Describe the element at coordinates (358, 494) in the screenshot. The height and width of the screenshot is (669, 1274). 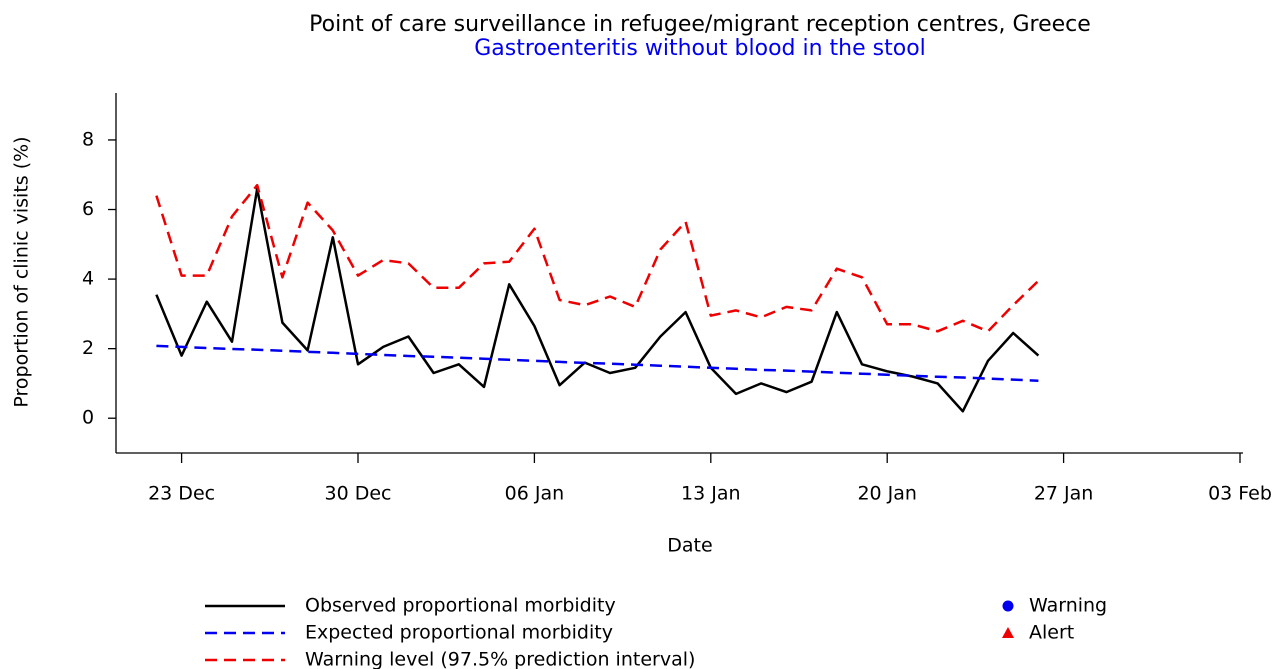
I see `x-tick-label: 30 Dec` at that location.